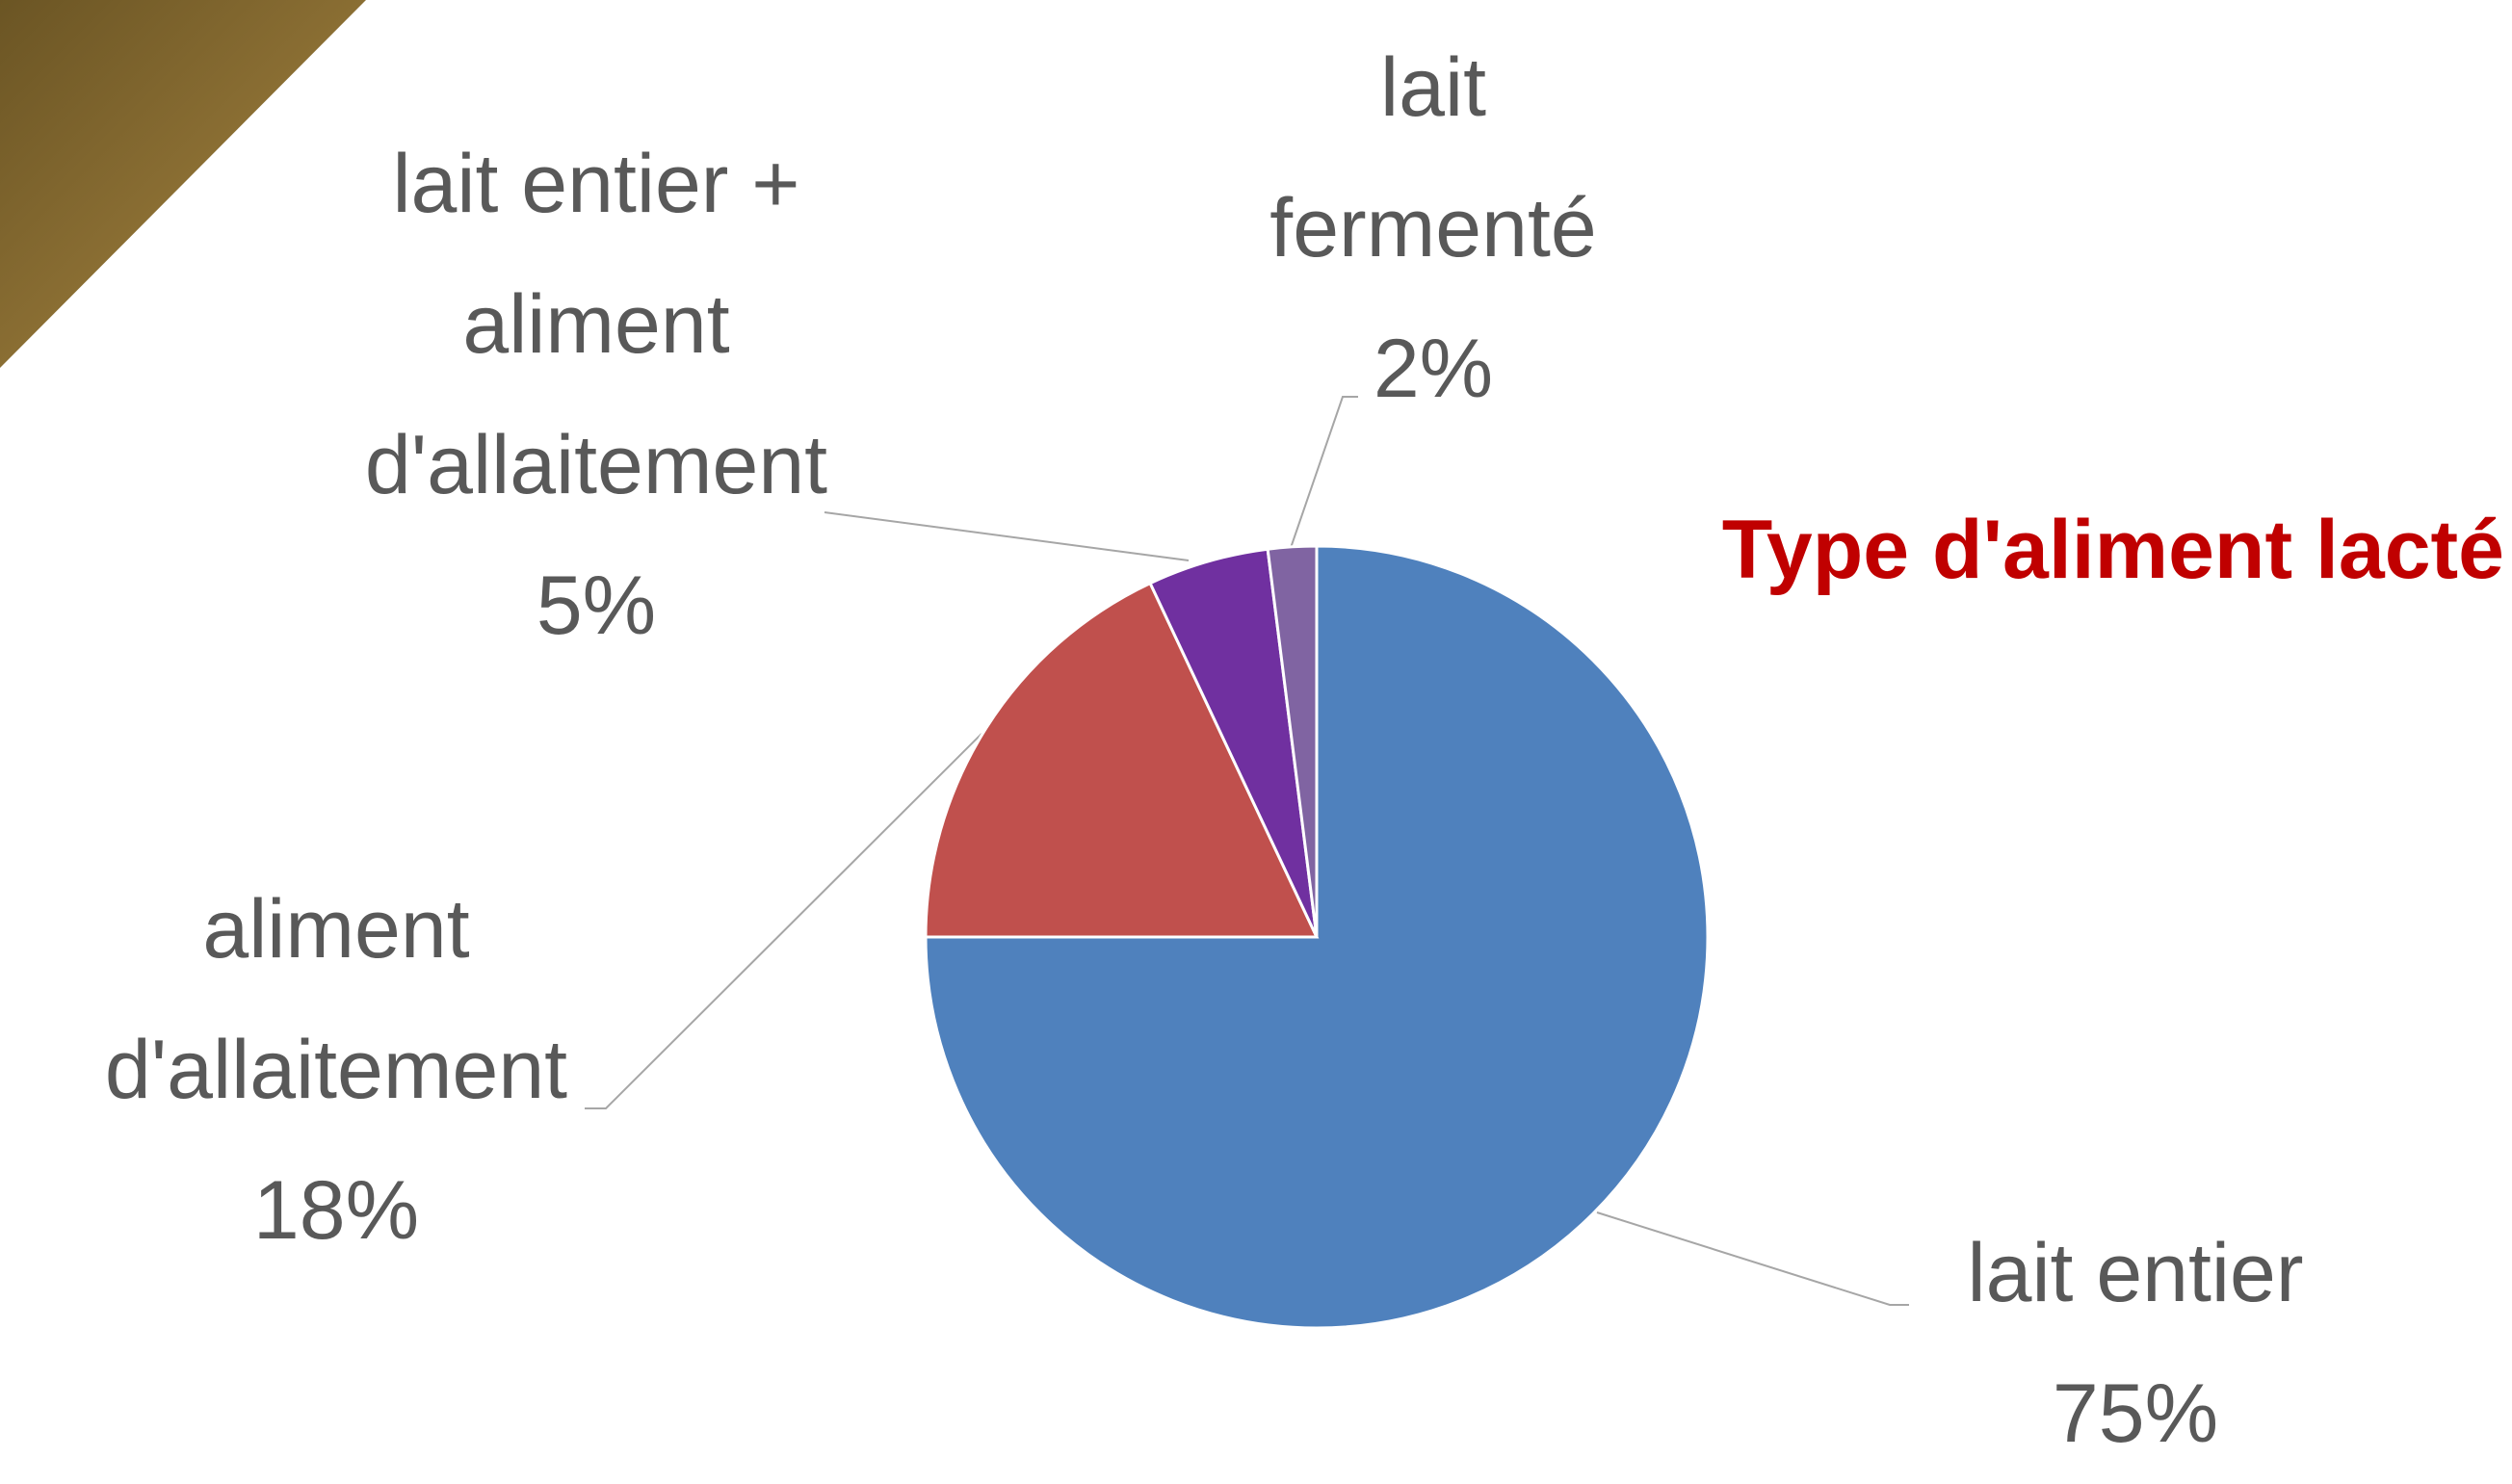 This screenshot has width=2512, height=1484. I want to click on value-label: 18%, so click(336, 1211).